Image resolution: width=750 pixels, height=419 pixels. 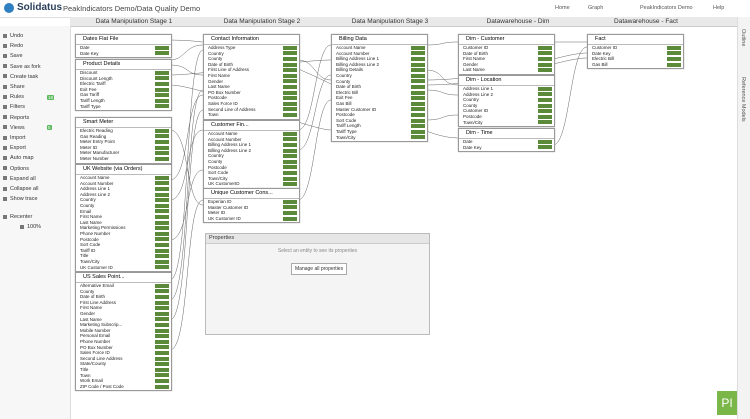 What do you see at coordinates (90, 245) in the screenshot?
I see `field: Sort Code` at bounding box center [90, 245].